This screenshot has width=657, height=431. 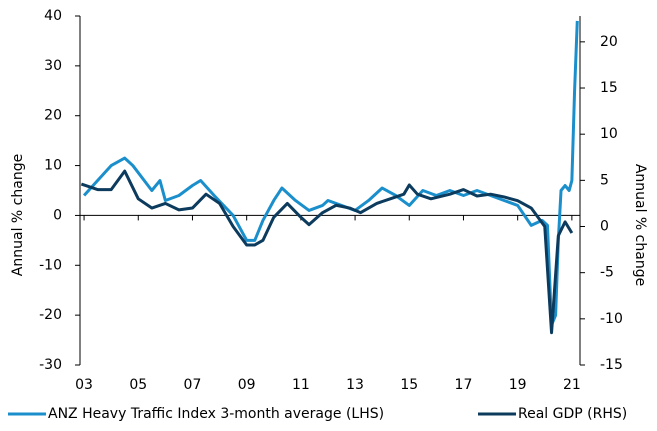 What do you see at coordinates (409, 385) in the screenshot?
I see `x-tick-label: 15` at bounding box center [409, 385].